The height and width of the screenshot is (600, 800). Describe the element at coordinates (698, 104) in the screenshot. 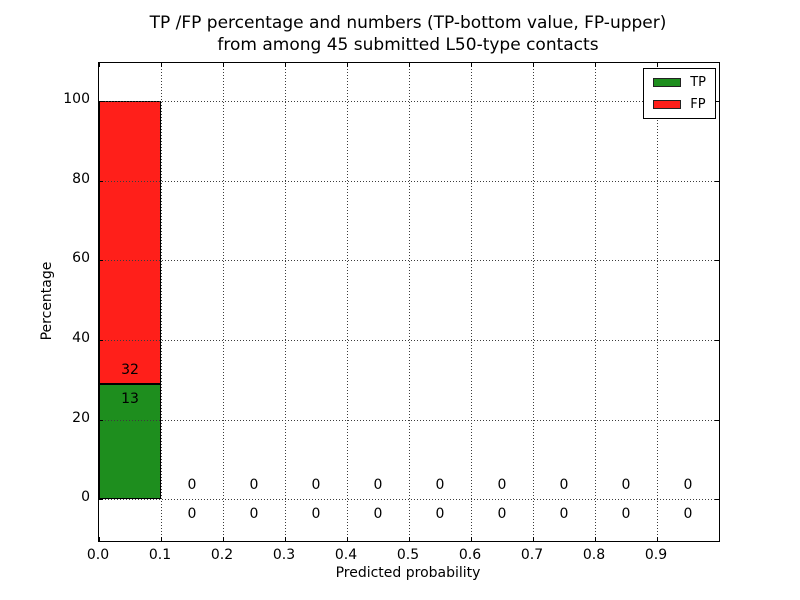

I see `legend-label-fp: FP` at that location.